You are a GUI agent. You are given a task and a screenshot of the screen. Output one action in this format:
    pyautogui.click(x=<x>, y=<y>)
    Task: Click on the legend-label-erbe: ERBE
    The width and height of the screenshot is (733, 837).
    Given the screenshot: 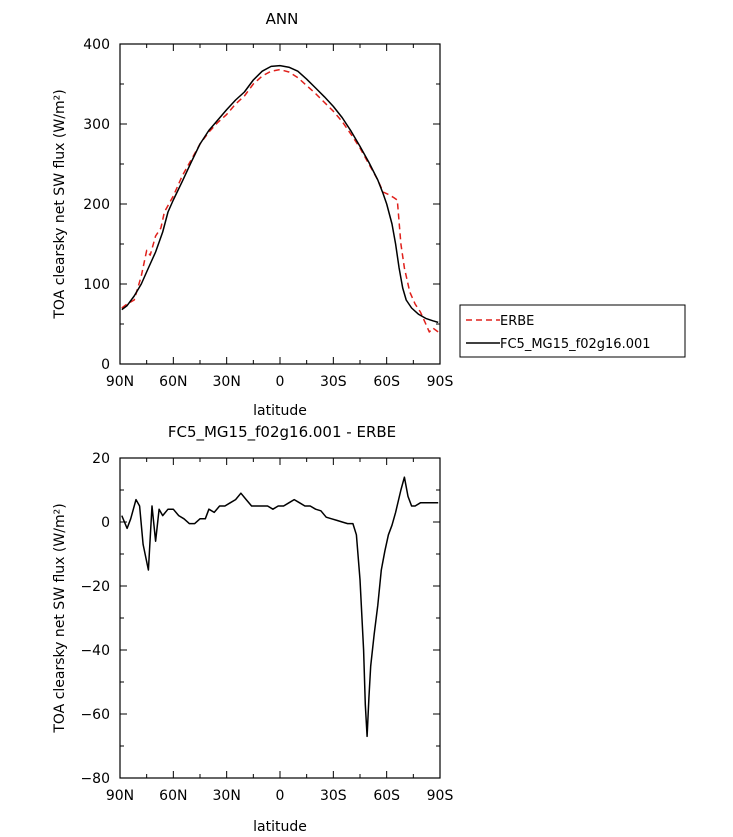 What is the action you would take?
    pyautogui.click(x=517, y=321)
    